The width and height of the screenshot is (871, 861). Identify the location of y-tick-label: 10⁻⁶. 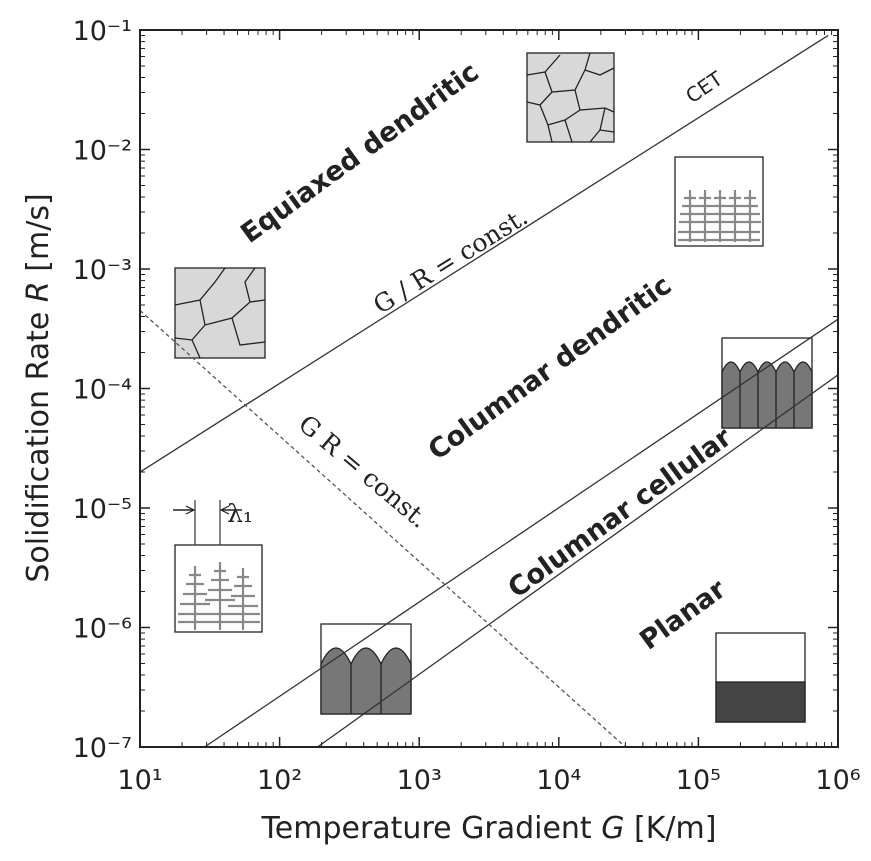
(102, 629).